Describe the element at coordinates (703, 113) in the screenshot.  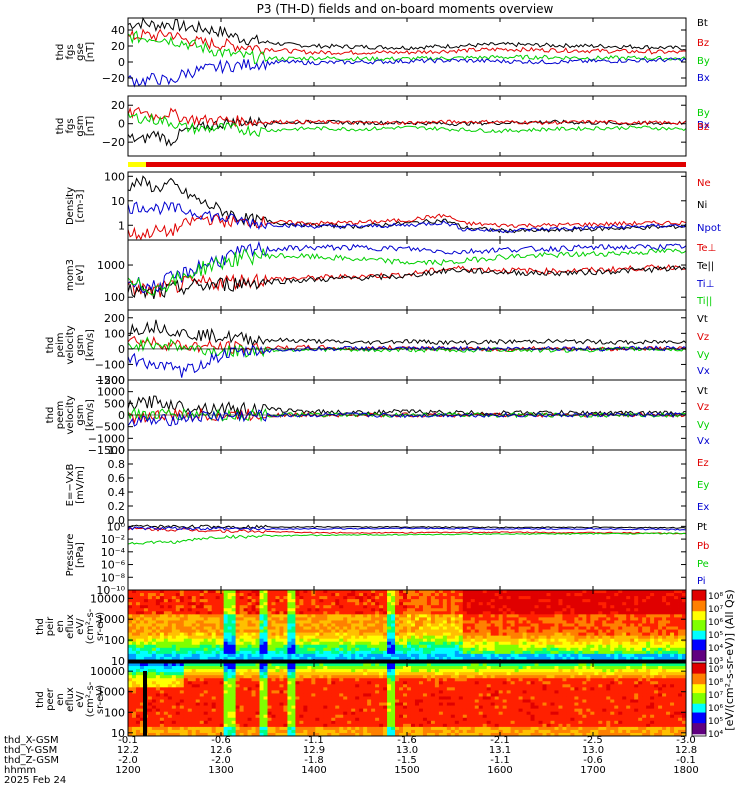
I see `legend-entry: By` at that location.